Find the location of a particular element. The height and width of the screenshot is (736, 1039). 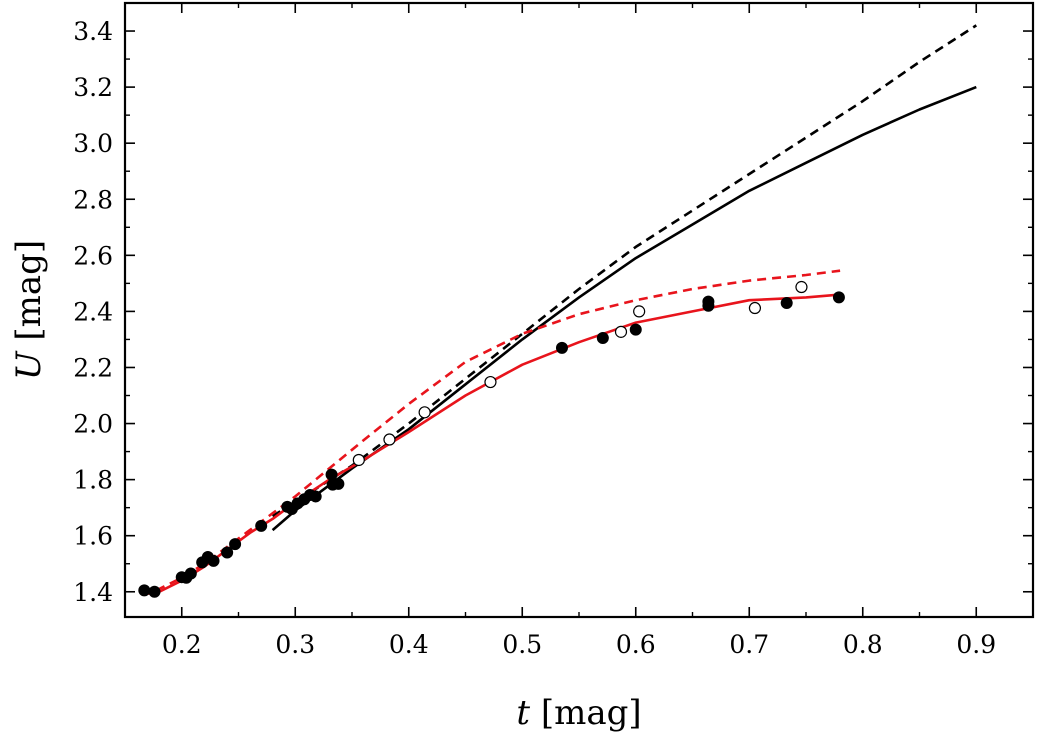

y-tick-label: 2.0 is located at coordinates (93, 424).